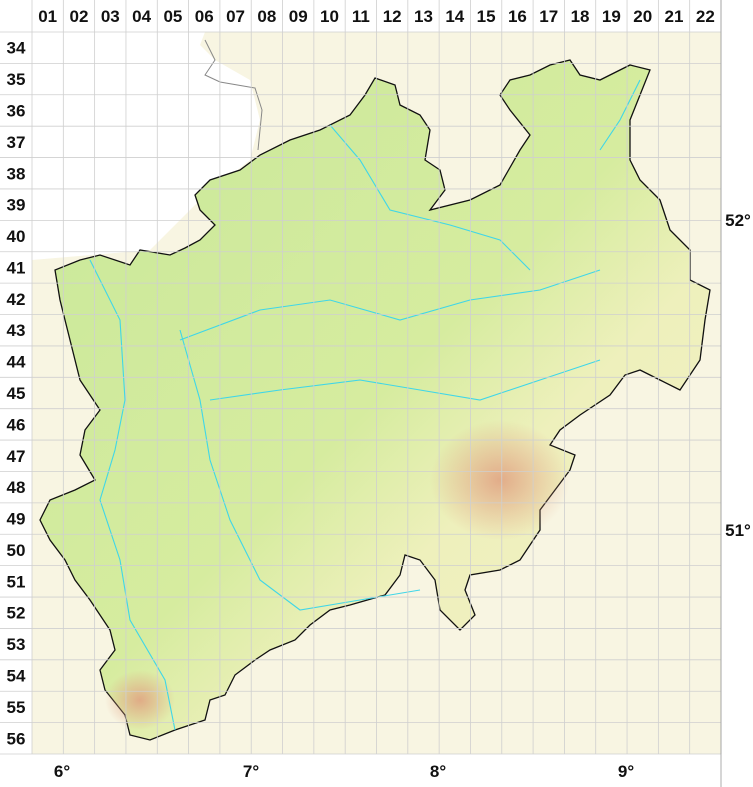  What do you see at coordinates (298, 16) in the screenshot?
I see `column-label: 09` at bounding box center [298, 16].